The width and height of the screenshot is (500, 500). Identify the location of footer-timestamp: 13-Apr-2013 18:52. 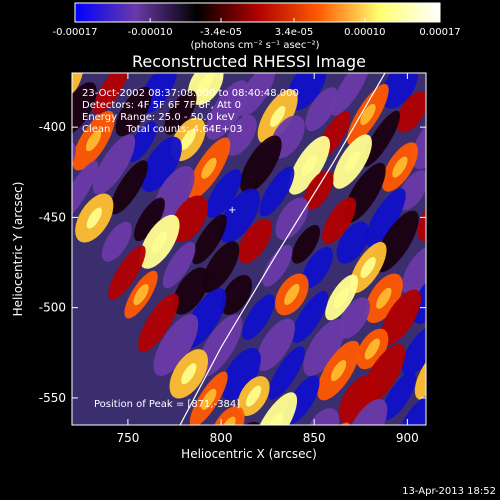
(449, 491).